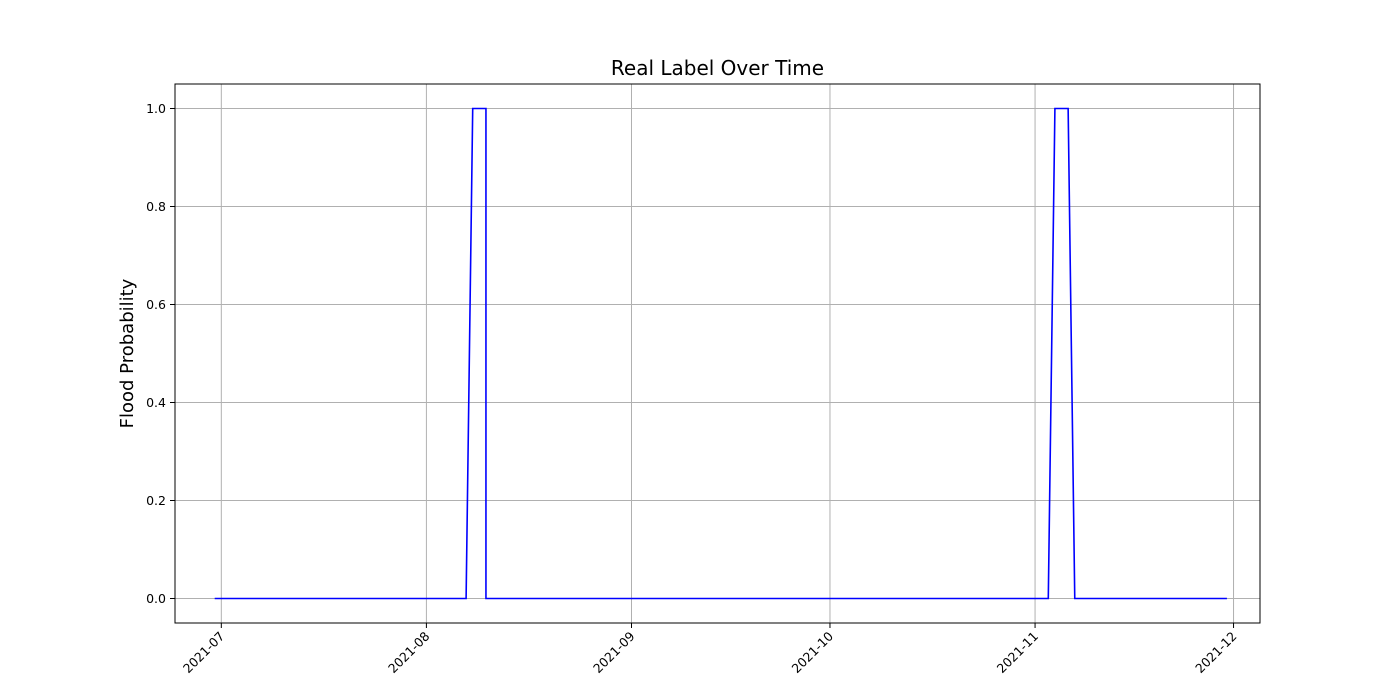 This screenshot has width=1400, height=700. I want to click on y-tick-label: 0.8, so click(156, 206).